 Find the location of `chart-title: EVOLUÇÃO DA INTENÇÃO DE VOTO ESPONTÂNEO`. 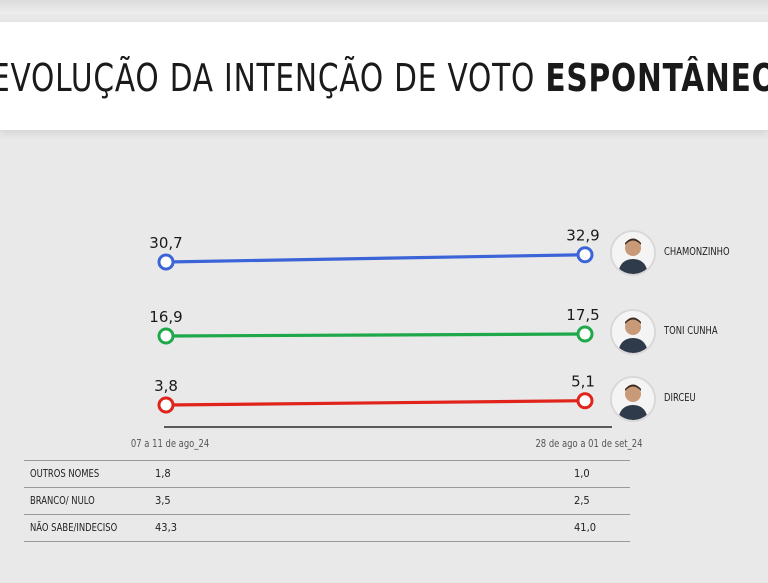

chart-title: EVOLUÇÃO DA INTENÇÃO DE VOTO ESPONTÂNEO is located at coordinates (384, 78).